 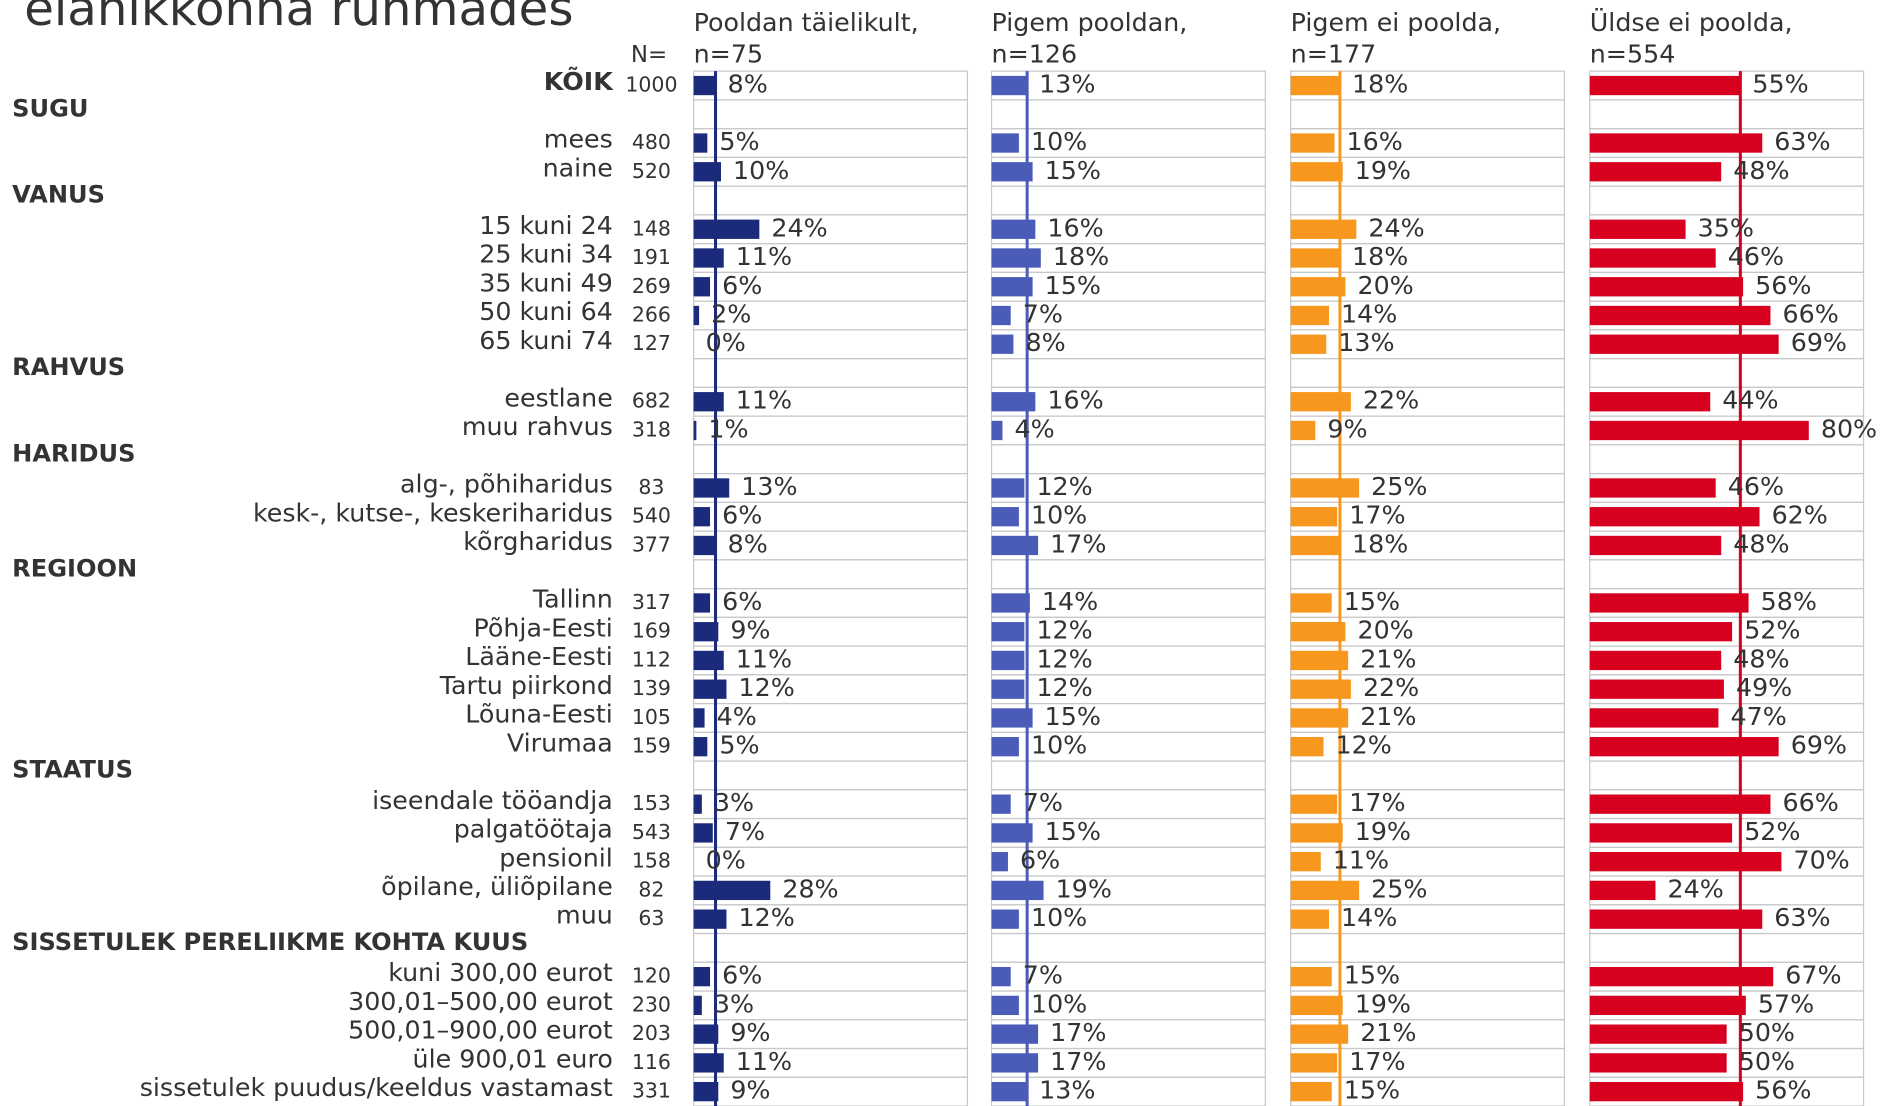 I want to click on value-label: 52%, so click(x=1772, y=831).